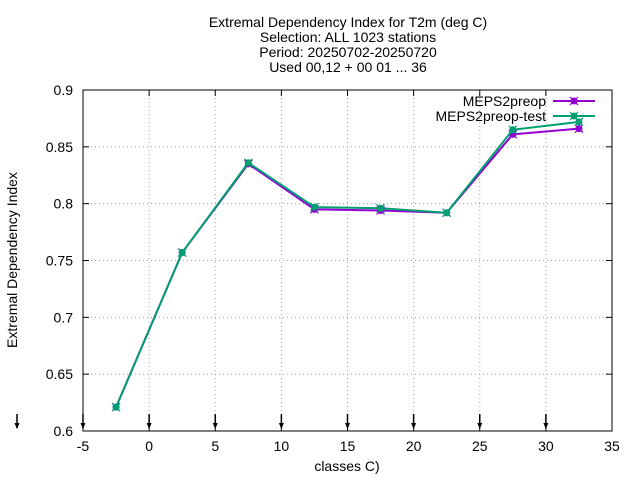  I want to click on title-line-2: Selection: ALL 1023 stations, so click(348, 37).